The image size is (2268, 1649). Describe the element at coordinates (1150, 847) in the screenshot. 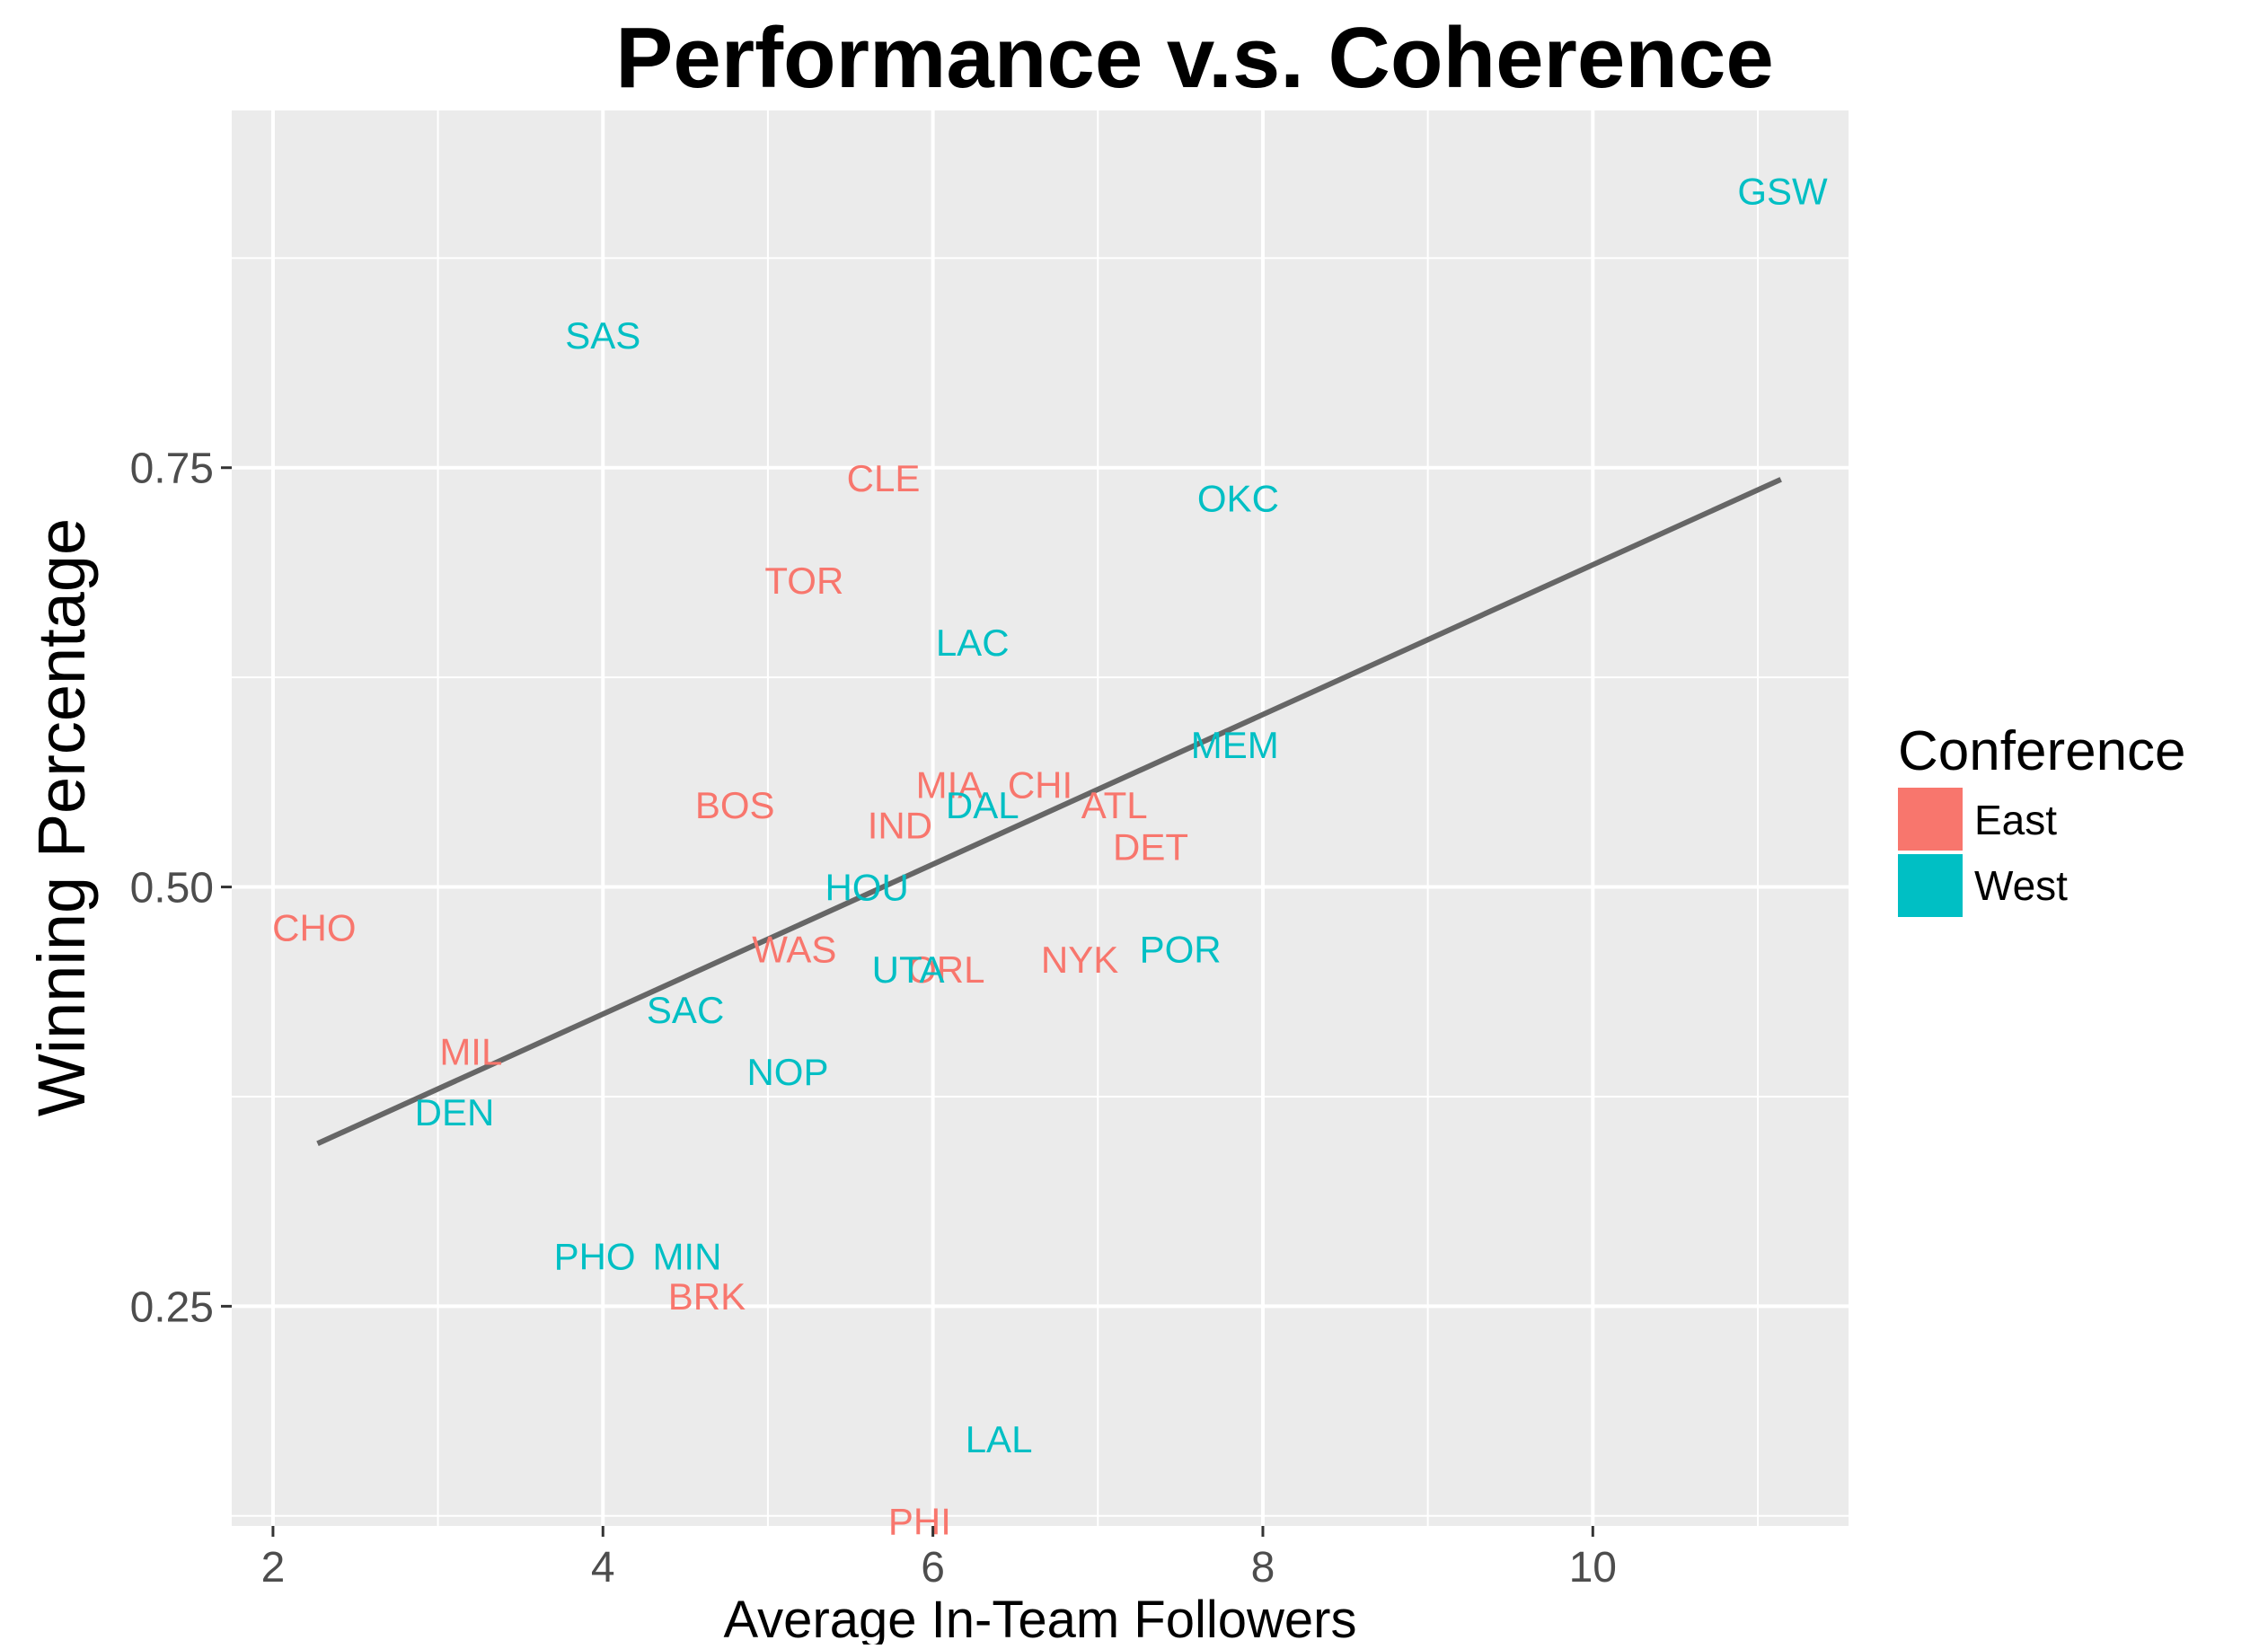

I see `team-label-det: DET` at that location.